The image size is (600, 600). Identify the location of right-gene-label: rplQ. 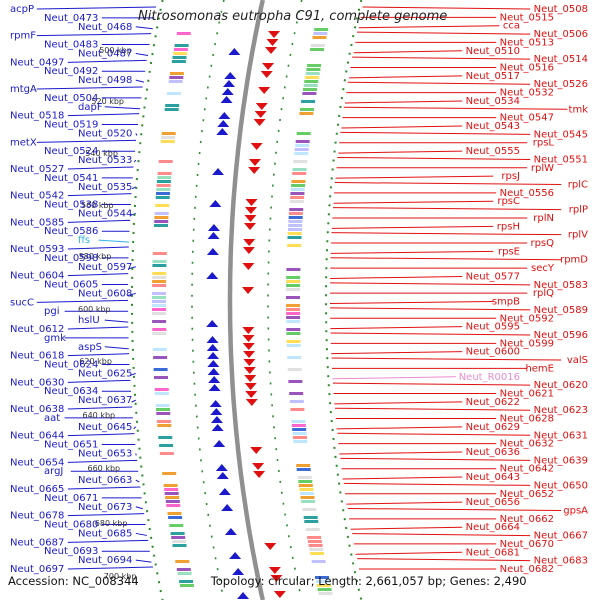
(543, 293).